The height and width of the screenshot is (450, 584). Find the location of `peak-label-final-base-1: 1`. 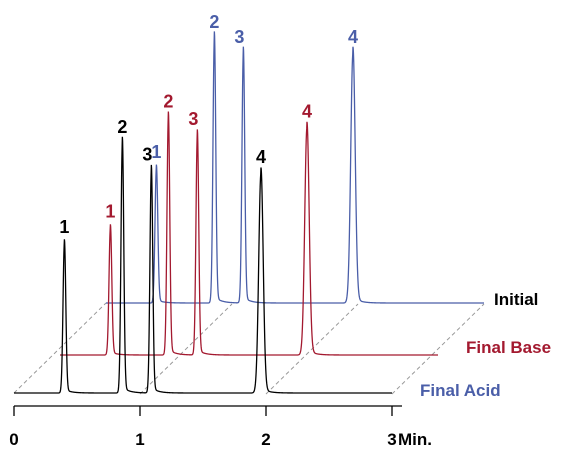

peak-label-final-base-1: 1 is located at coordinates (110, 212).